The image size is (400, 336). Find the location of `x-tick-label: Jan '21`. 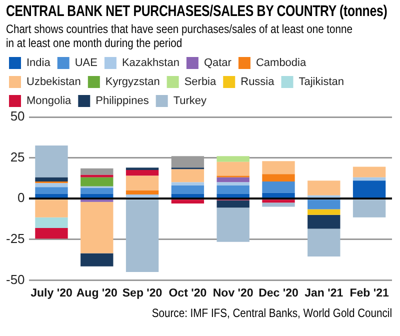

x-tick-label: Jan '21 is located at coordinates (324, 293).